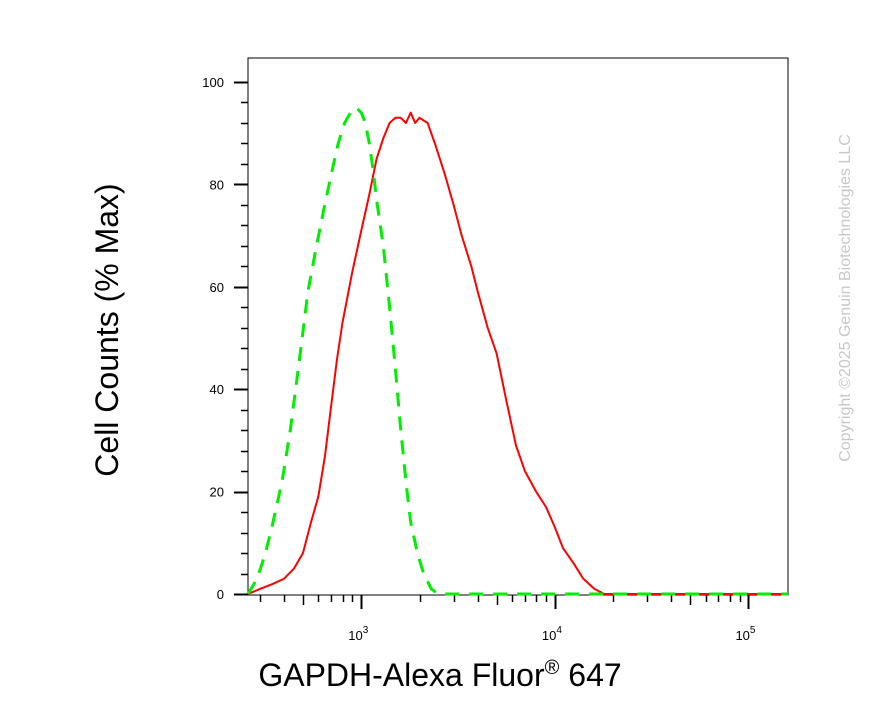  Describe the element at coordinates (401, 675) in the screenshot. I see `x-axis-label-main: GAPDH-Alexa Fluor` at that location.